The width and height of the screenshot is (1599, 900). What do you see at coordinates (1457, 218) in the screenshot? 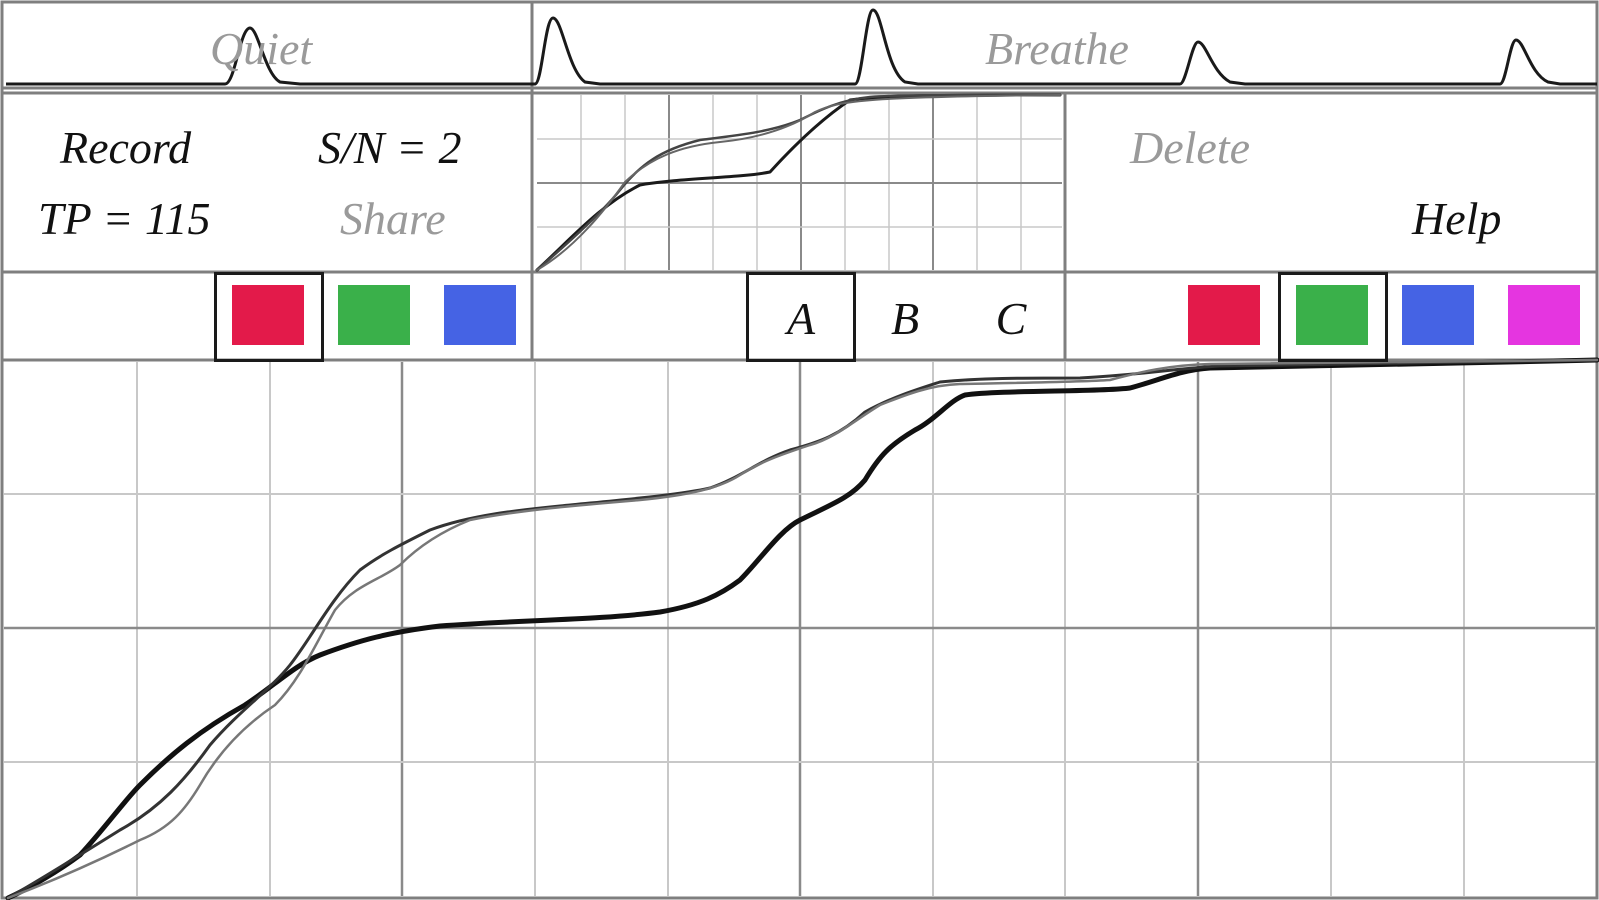
I see `help-button: Help` at bounding box center [1457, 218].